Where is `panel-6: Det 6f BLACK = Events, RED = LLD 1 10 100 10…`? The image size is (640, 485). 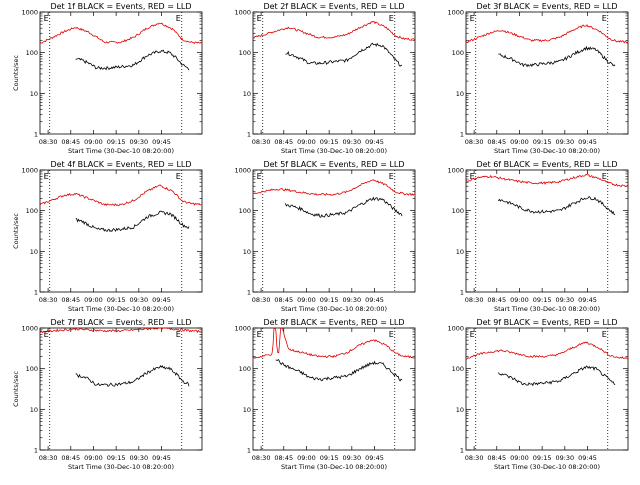
panel-6: Det 6f BLACK = Events, RED = LLD 1 10 100 10… is located at coordinates (538, 236).